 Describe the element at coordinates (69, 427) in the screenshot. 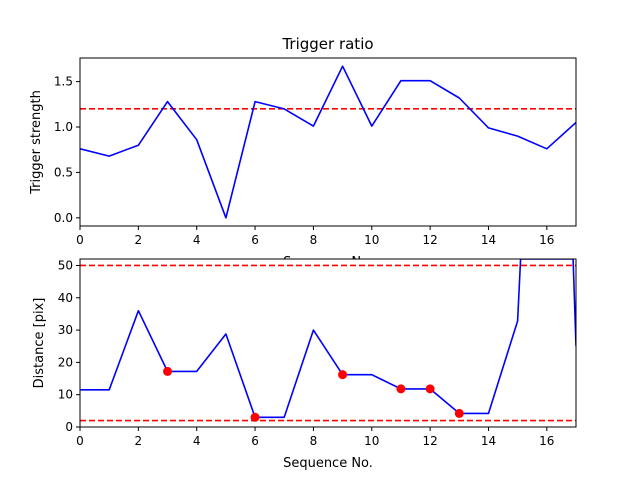

I see `y-tick-label: 0` at that location.